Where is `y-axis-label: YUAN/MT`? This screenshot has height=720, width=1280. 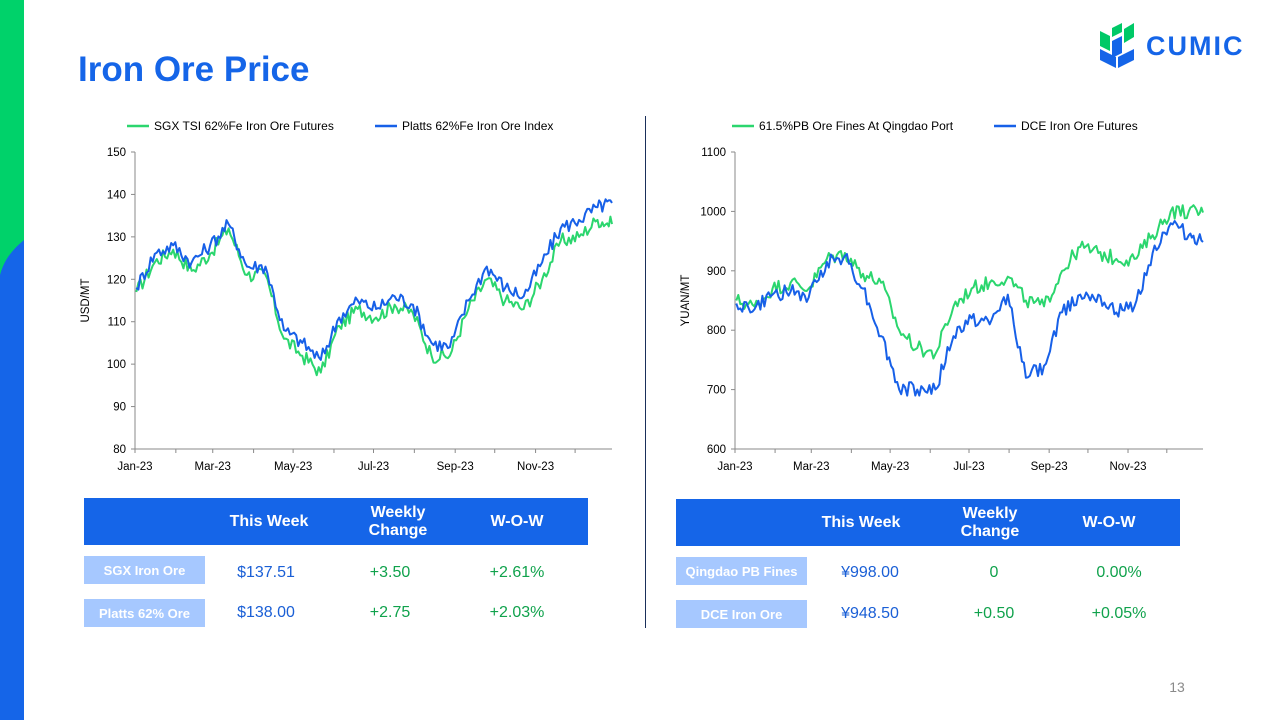 y-axis-label: YUAN/MT is located at coordinates (686, 301).